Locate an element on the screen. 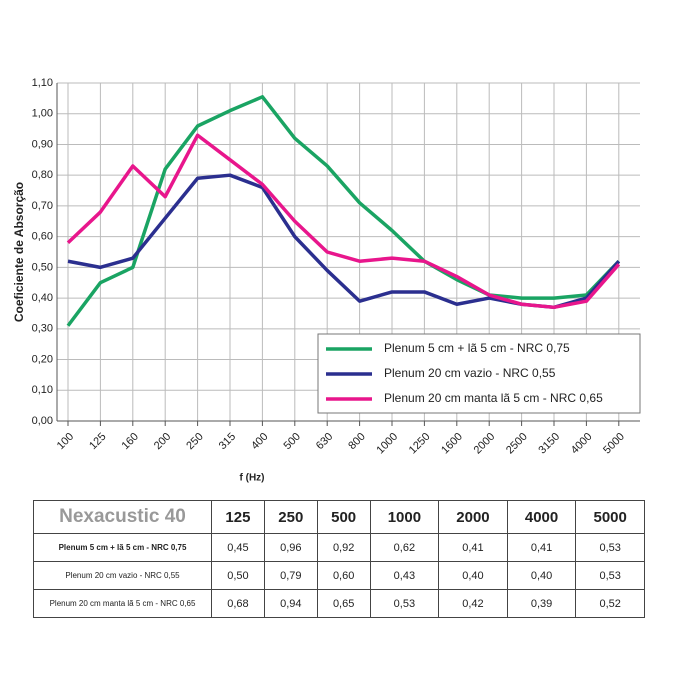 Image resolution: width=680 pixels, height=680 pixels. table-cell: 0,50 is located at coordinates (238, 575).